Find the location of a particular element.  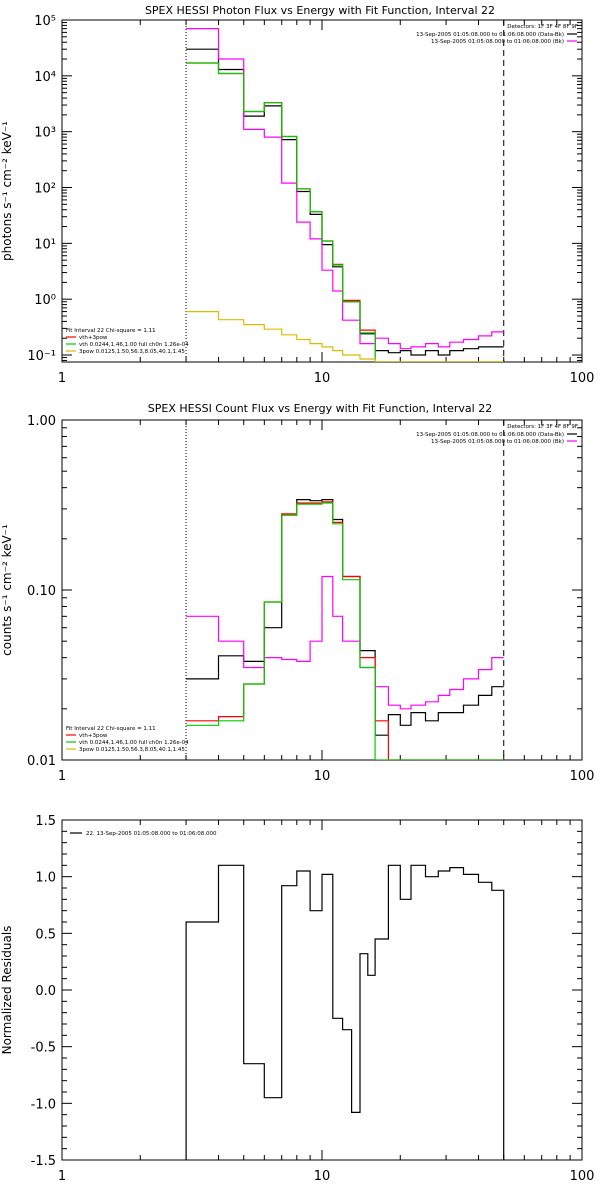

y-tick-label: 10³ is located at coordinates (45, 133).